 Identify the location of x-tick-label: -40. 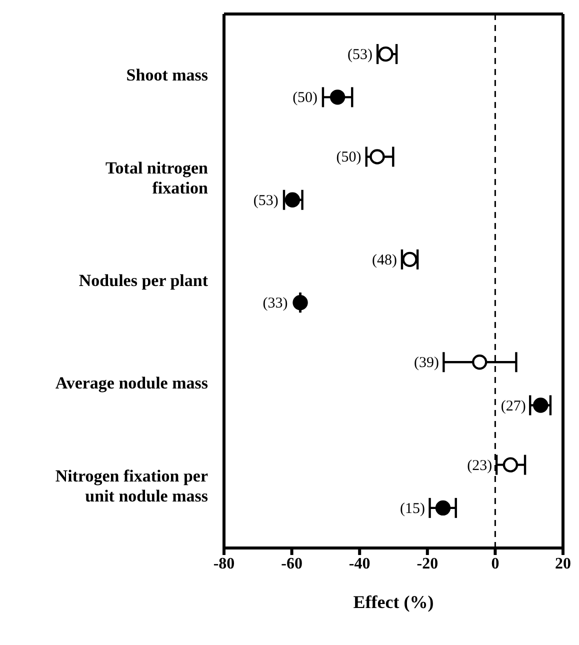
(359, 563).